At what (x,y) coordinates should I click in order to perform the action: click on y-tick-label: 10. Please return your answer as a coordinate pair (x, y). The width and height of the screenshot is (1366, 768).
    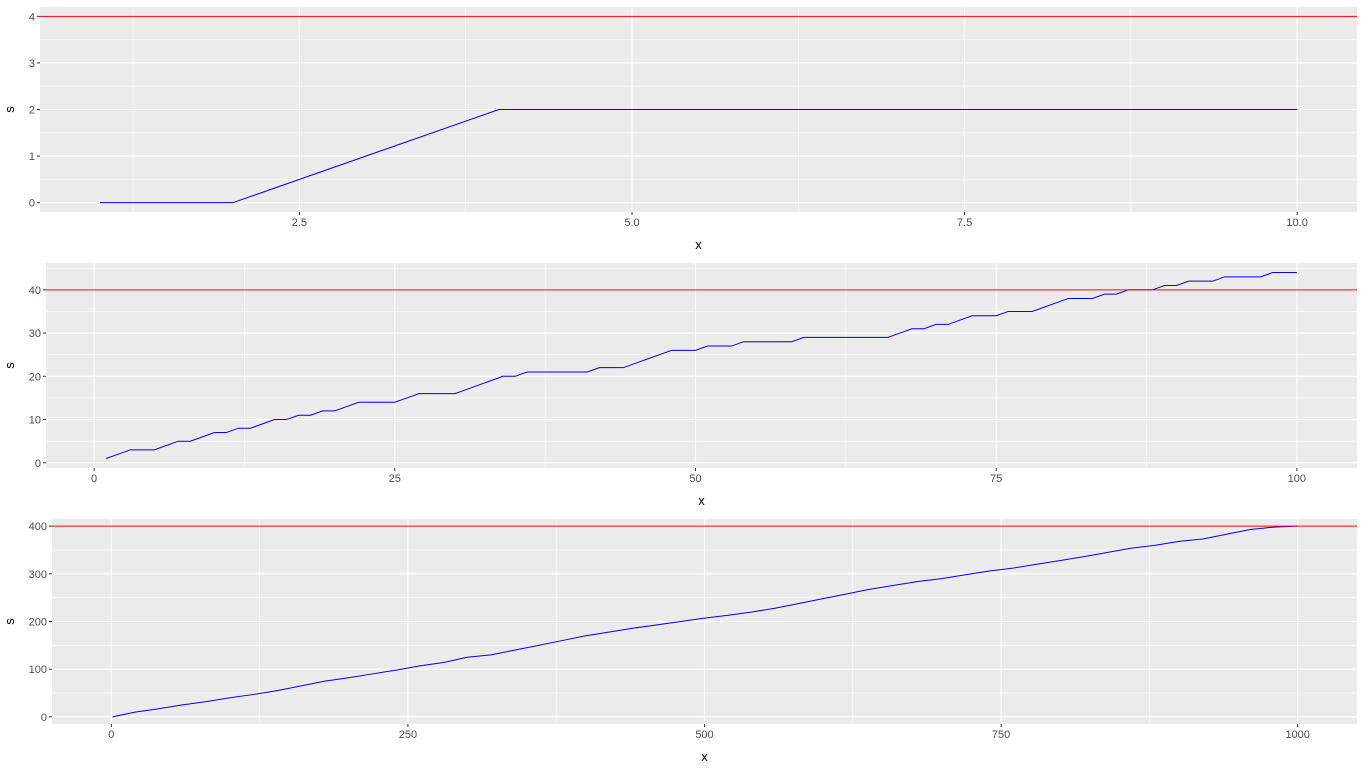
    Looking at the image, I should click on (35, 421).